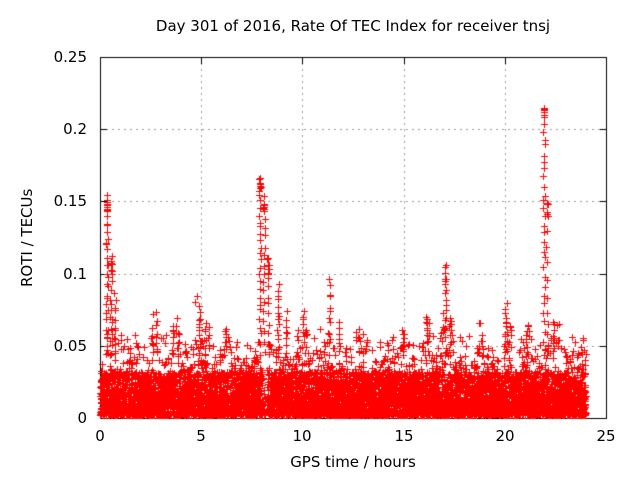 The height and width of the screenshot is (480, 640). What do you see at coordinates (70, 346) in the screenshot?
I see `y-tick-label: 0.05` at bounding box center [70, 346].